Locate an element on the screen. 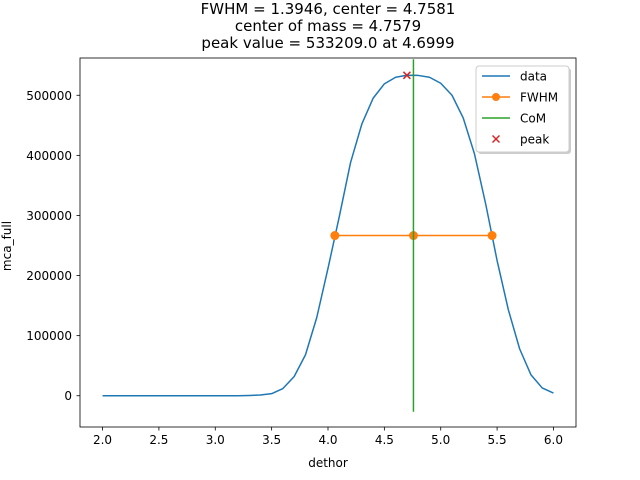  chart-title-line-3: peak value = 533209.0 at 4.6999 is located at coordinates (327, 43).